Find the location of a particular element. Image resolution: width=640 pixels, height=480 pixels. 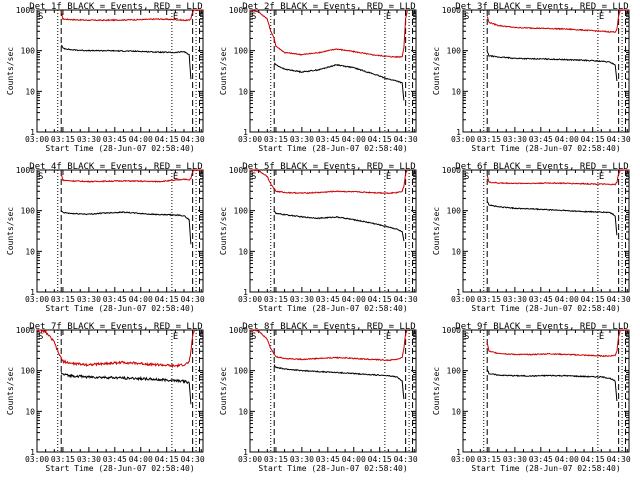

panel-title: Det 4f BLACK = Events, RED = LLD is located at coordinates (115, 167).